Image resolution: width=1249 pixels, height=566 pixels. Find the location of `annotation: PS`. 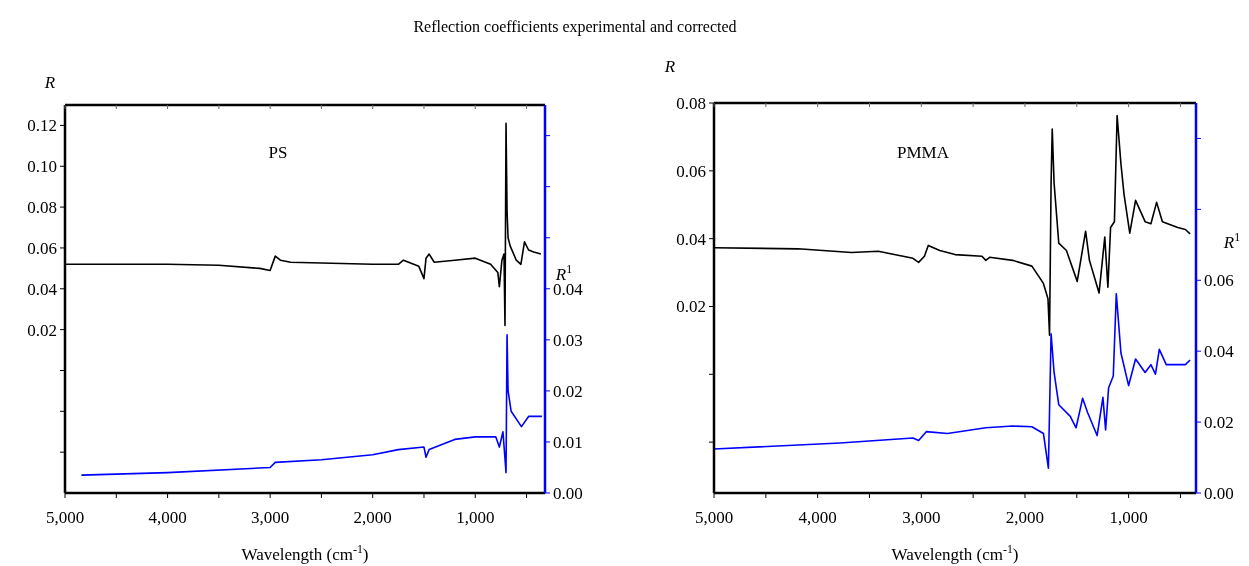

annotation: PS is located at coordinates (278, 152).